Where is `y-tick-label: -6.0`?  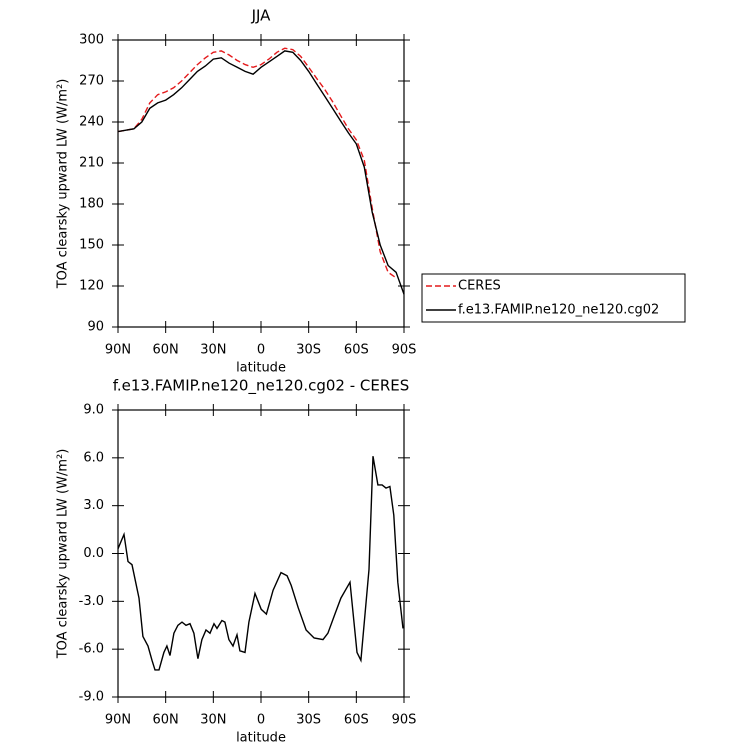 y-tick-label: -6.0 is located at coordinates (91, 649).